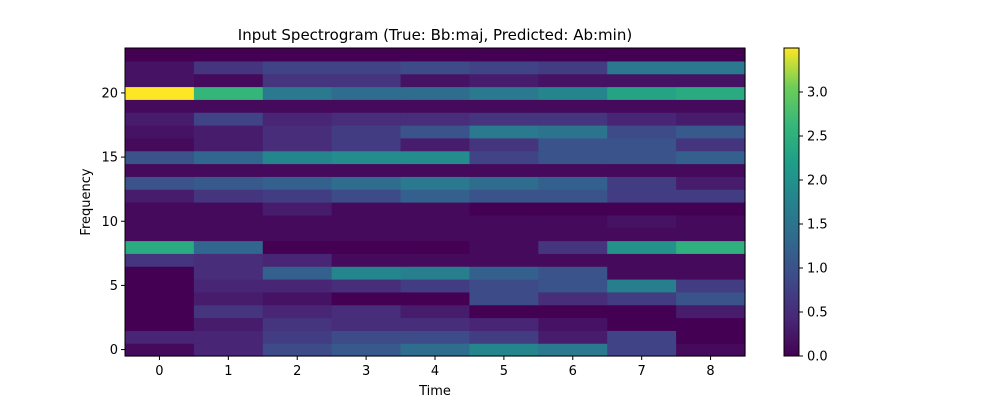 The image size is (1000, 404). I want to click on colorbar-tick-label: 0.0, so click(817, 357).